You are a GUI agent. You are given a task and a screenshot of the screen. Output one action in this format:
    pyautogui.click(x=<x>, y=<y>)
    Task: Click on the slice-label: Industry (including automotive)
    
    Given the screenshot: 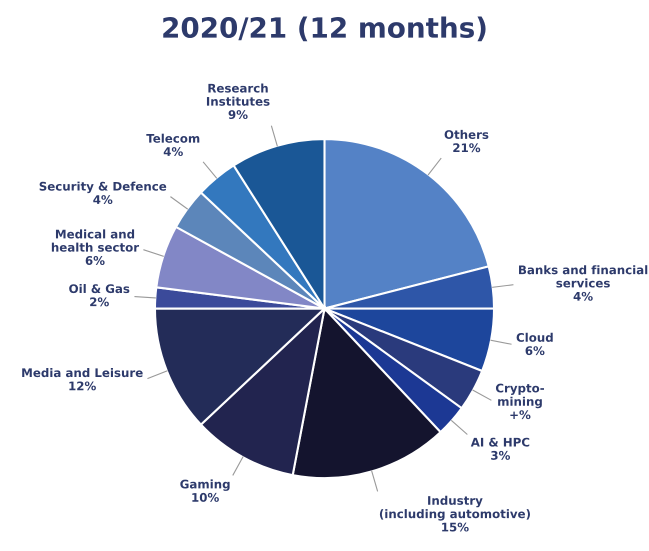 What is the action you would take?
    pyautogui.click(x=455, y=508)
    